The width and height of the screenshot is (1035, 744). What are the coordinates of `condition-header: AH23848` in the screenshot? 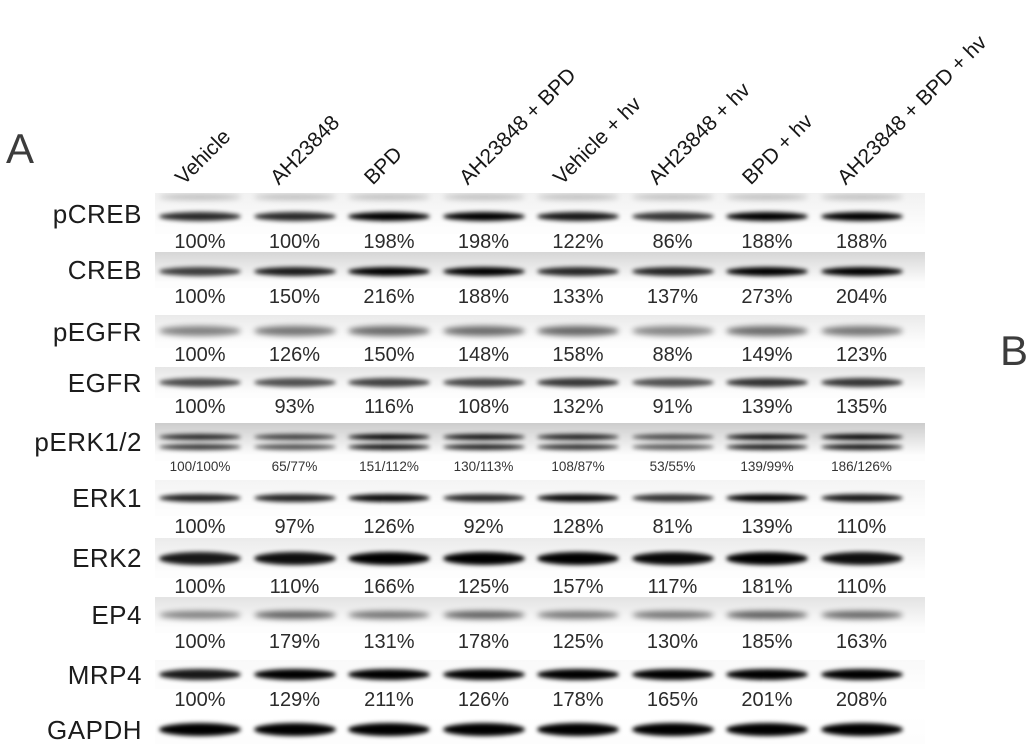 It's located at (304, 150).